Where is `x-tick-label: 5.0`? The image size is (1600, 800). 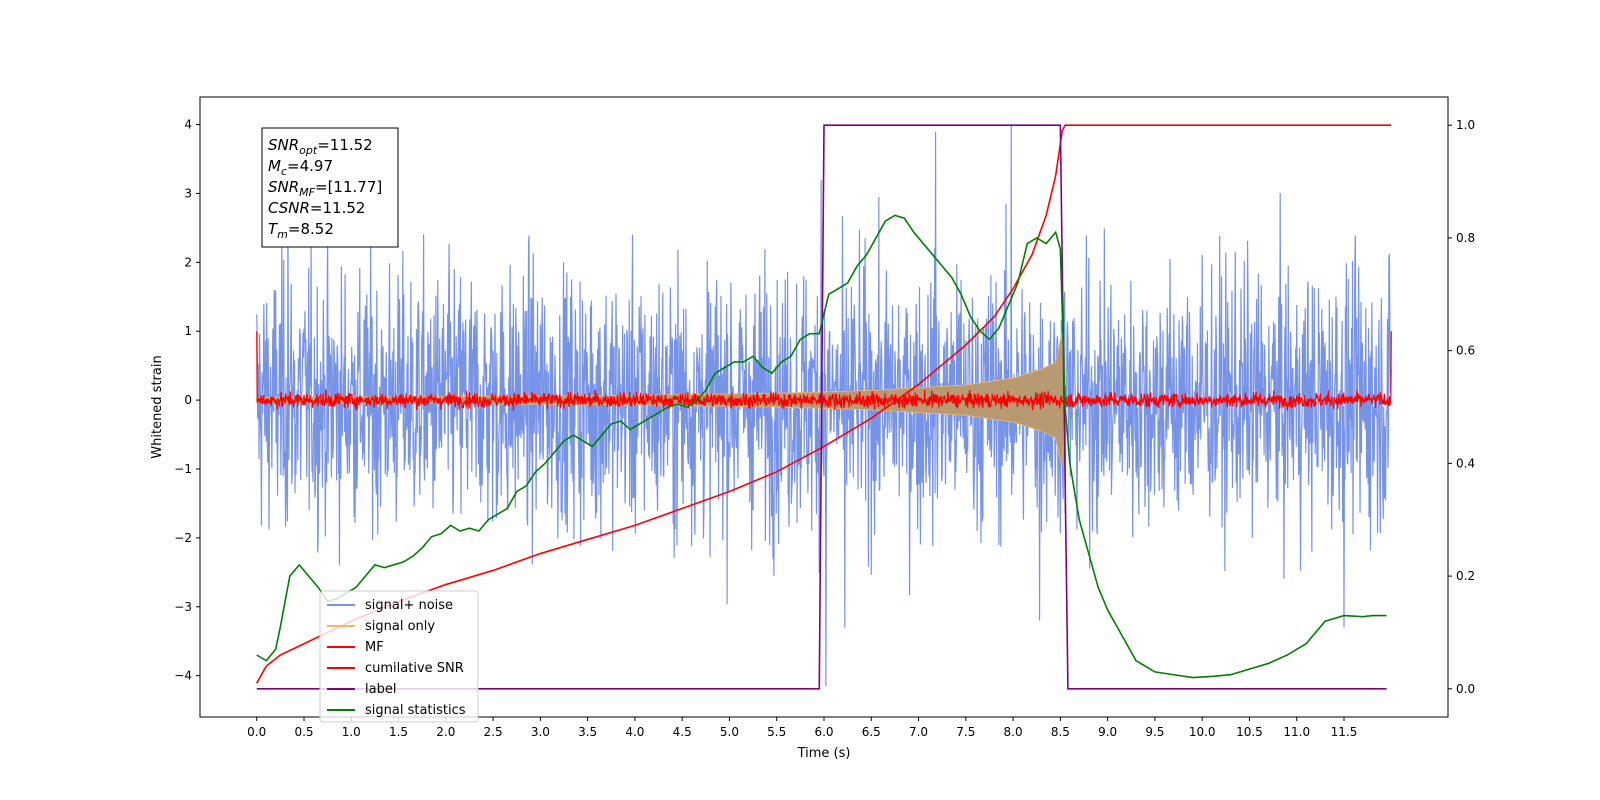
x-tick-label: 5.0 is located at coordinates (729, 732).